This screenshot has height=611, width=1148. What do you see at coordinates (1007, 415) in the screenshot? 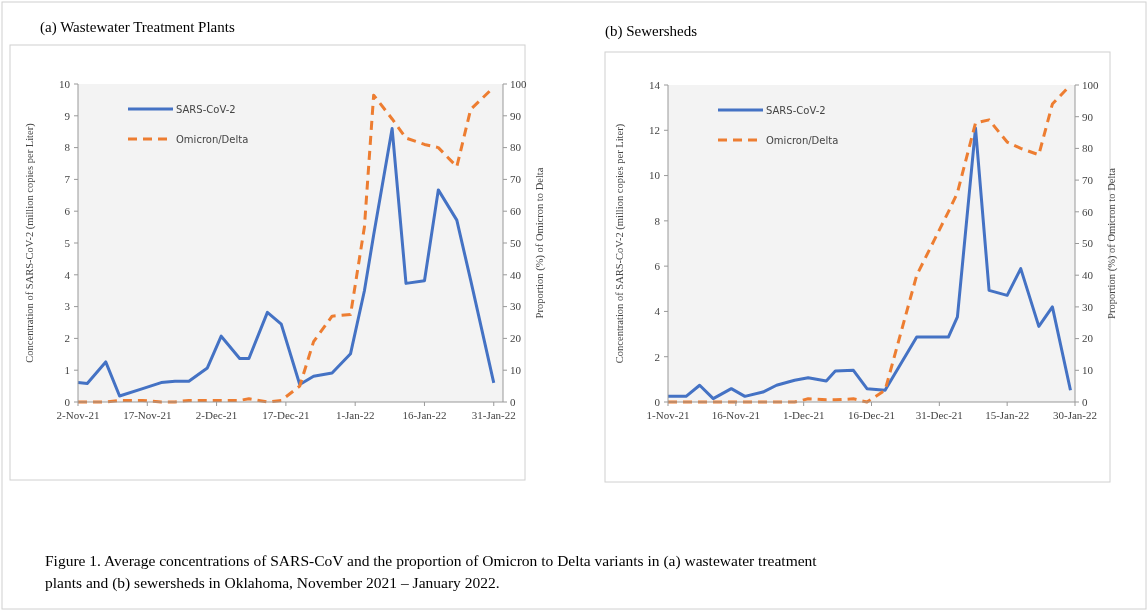
I see `x-tick-label: 15-Jan-22` at bounding box center [1007, 415].